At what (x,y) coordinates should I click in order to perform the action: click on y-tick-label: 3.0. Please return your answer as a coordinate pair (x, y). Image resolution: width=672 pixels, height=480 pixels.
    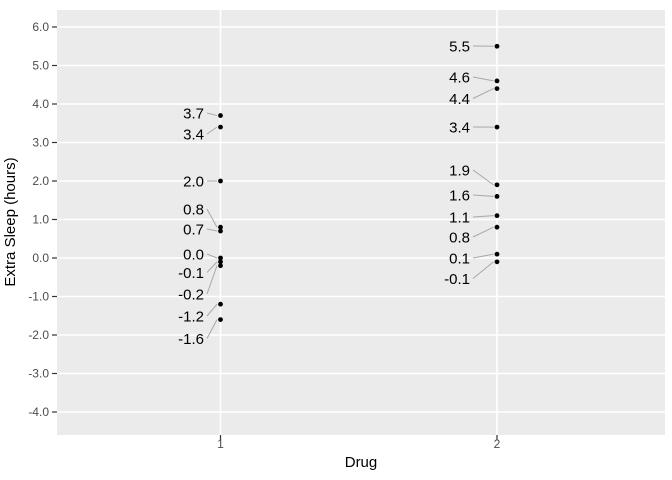
    Looking at the image, I should click on (40, 143).